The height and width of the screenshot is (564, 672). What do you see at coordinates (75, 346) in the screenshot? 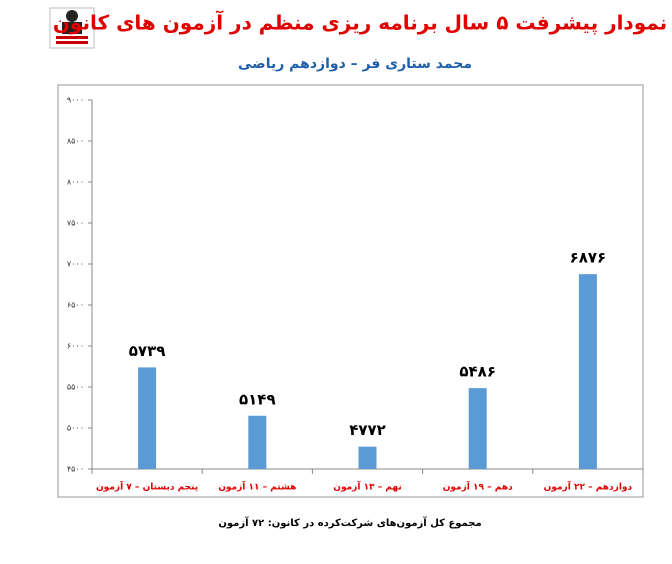
I see `y-tick-label: ۶۰۰۰` at bounding box center [75, 346].